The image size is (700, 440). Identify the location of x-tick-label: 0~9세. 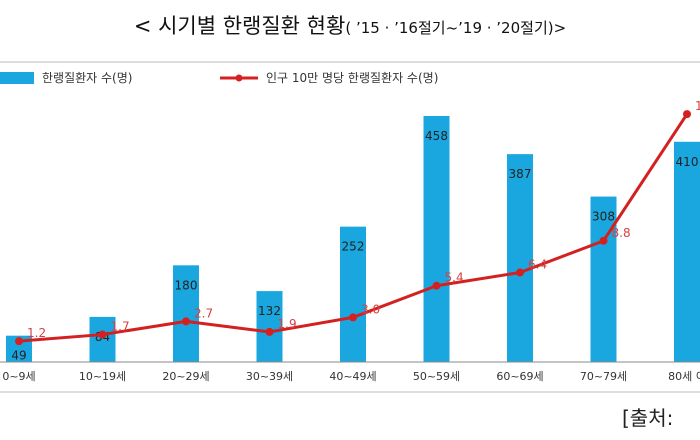
(18, 376).